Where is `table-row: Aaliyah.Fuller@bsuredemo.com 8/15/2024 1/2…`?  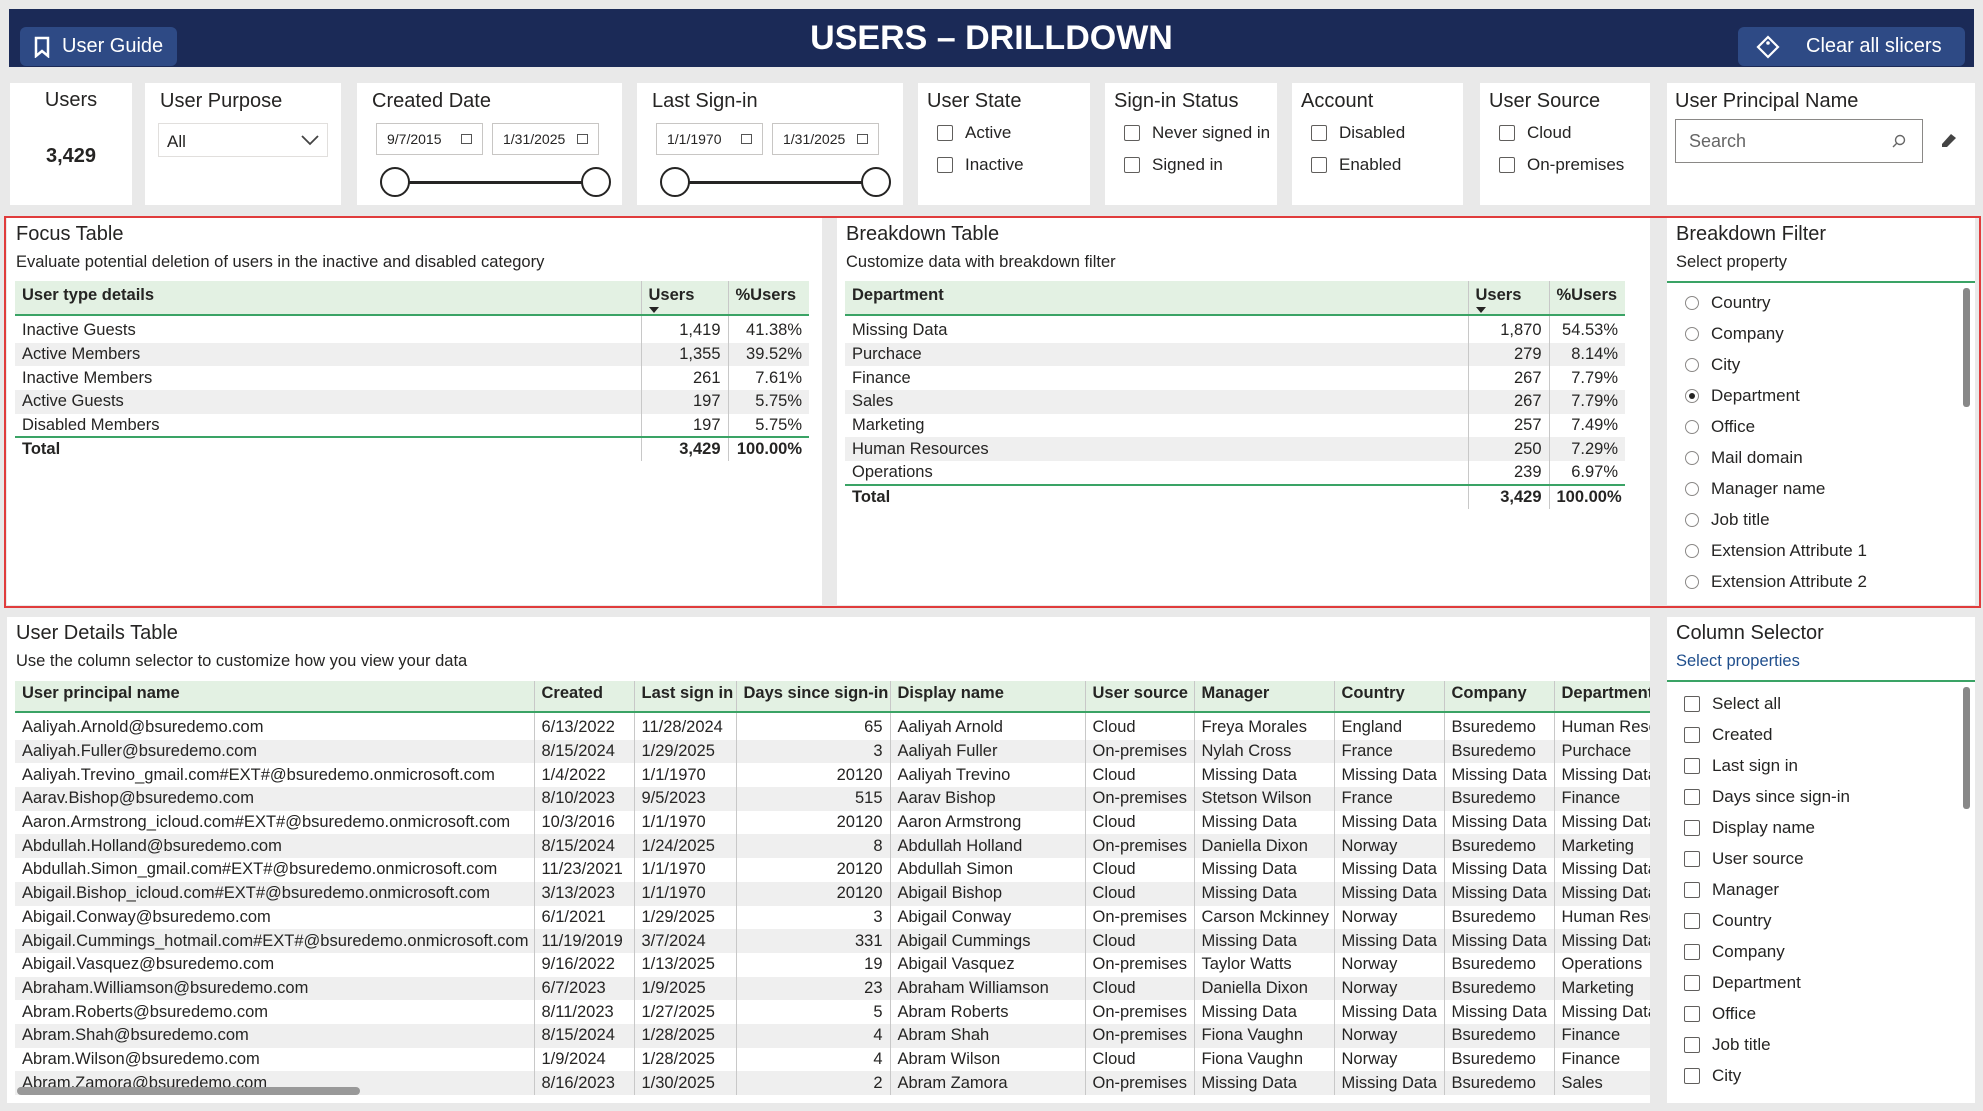
table-row: Aaliyah.Fuller@bsuredemo.com 8/15/2024 1/2… is located at coordinates (832, 751).